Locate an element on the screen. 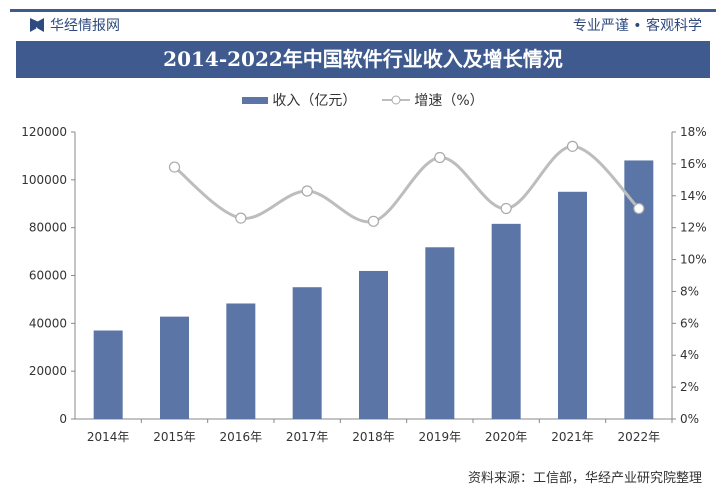 This screenshot has width=726, height=500. x-tick-label: 2014年 is located at coordinates (108, 437).